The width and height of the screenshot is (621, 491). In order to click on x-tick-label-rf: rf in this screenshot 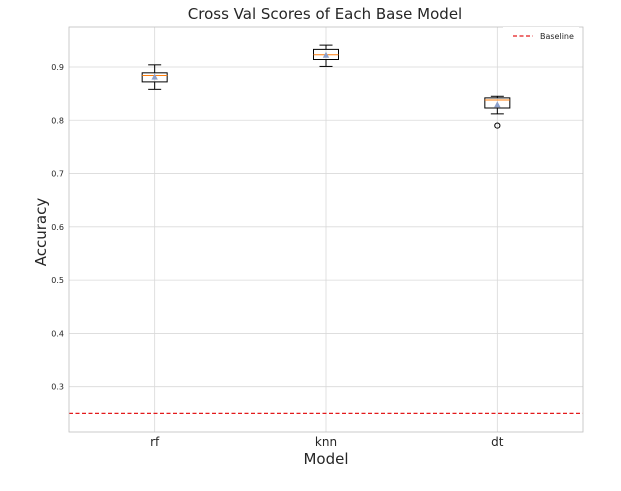, I will do `click(155, 442)`.